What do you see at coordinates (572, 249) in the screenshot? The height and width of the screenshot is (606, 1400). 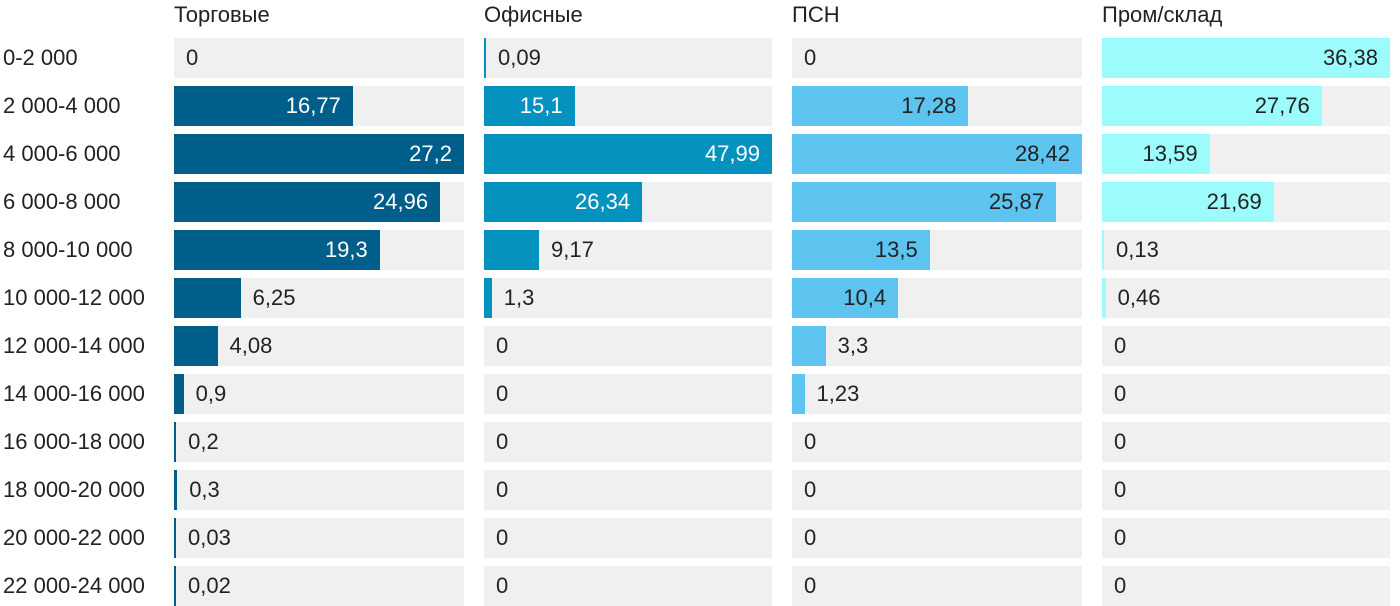 I see `value-label: 9,17` at bounding box center [572, 249].